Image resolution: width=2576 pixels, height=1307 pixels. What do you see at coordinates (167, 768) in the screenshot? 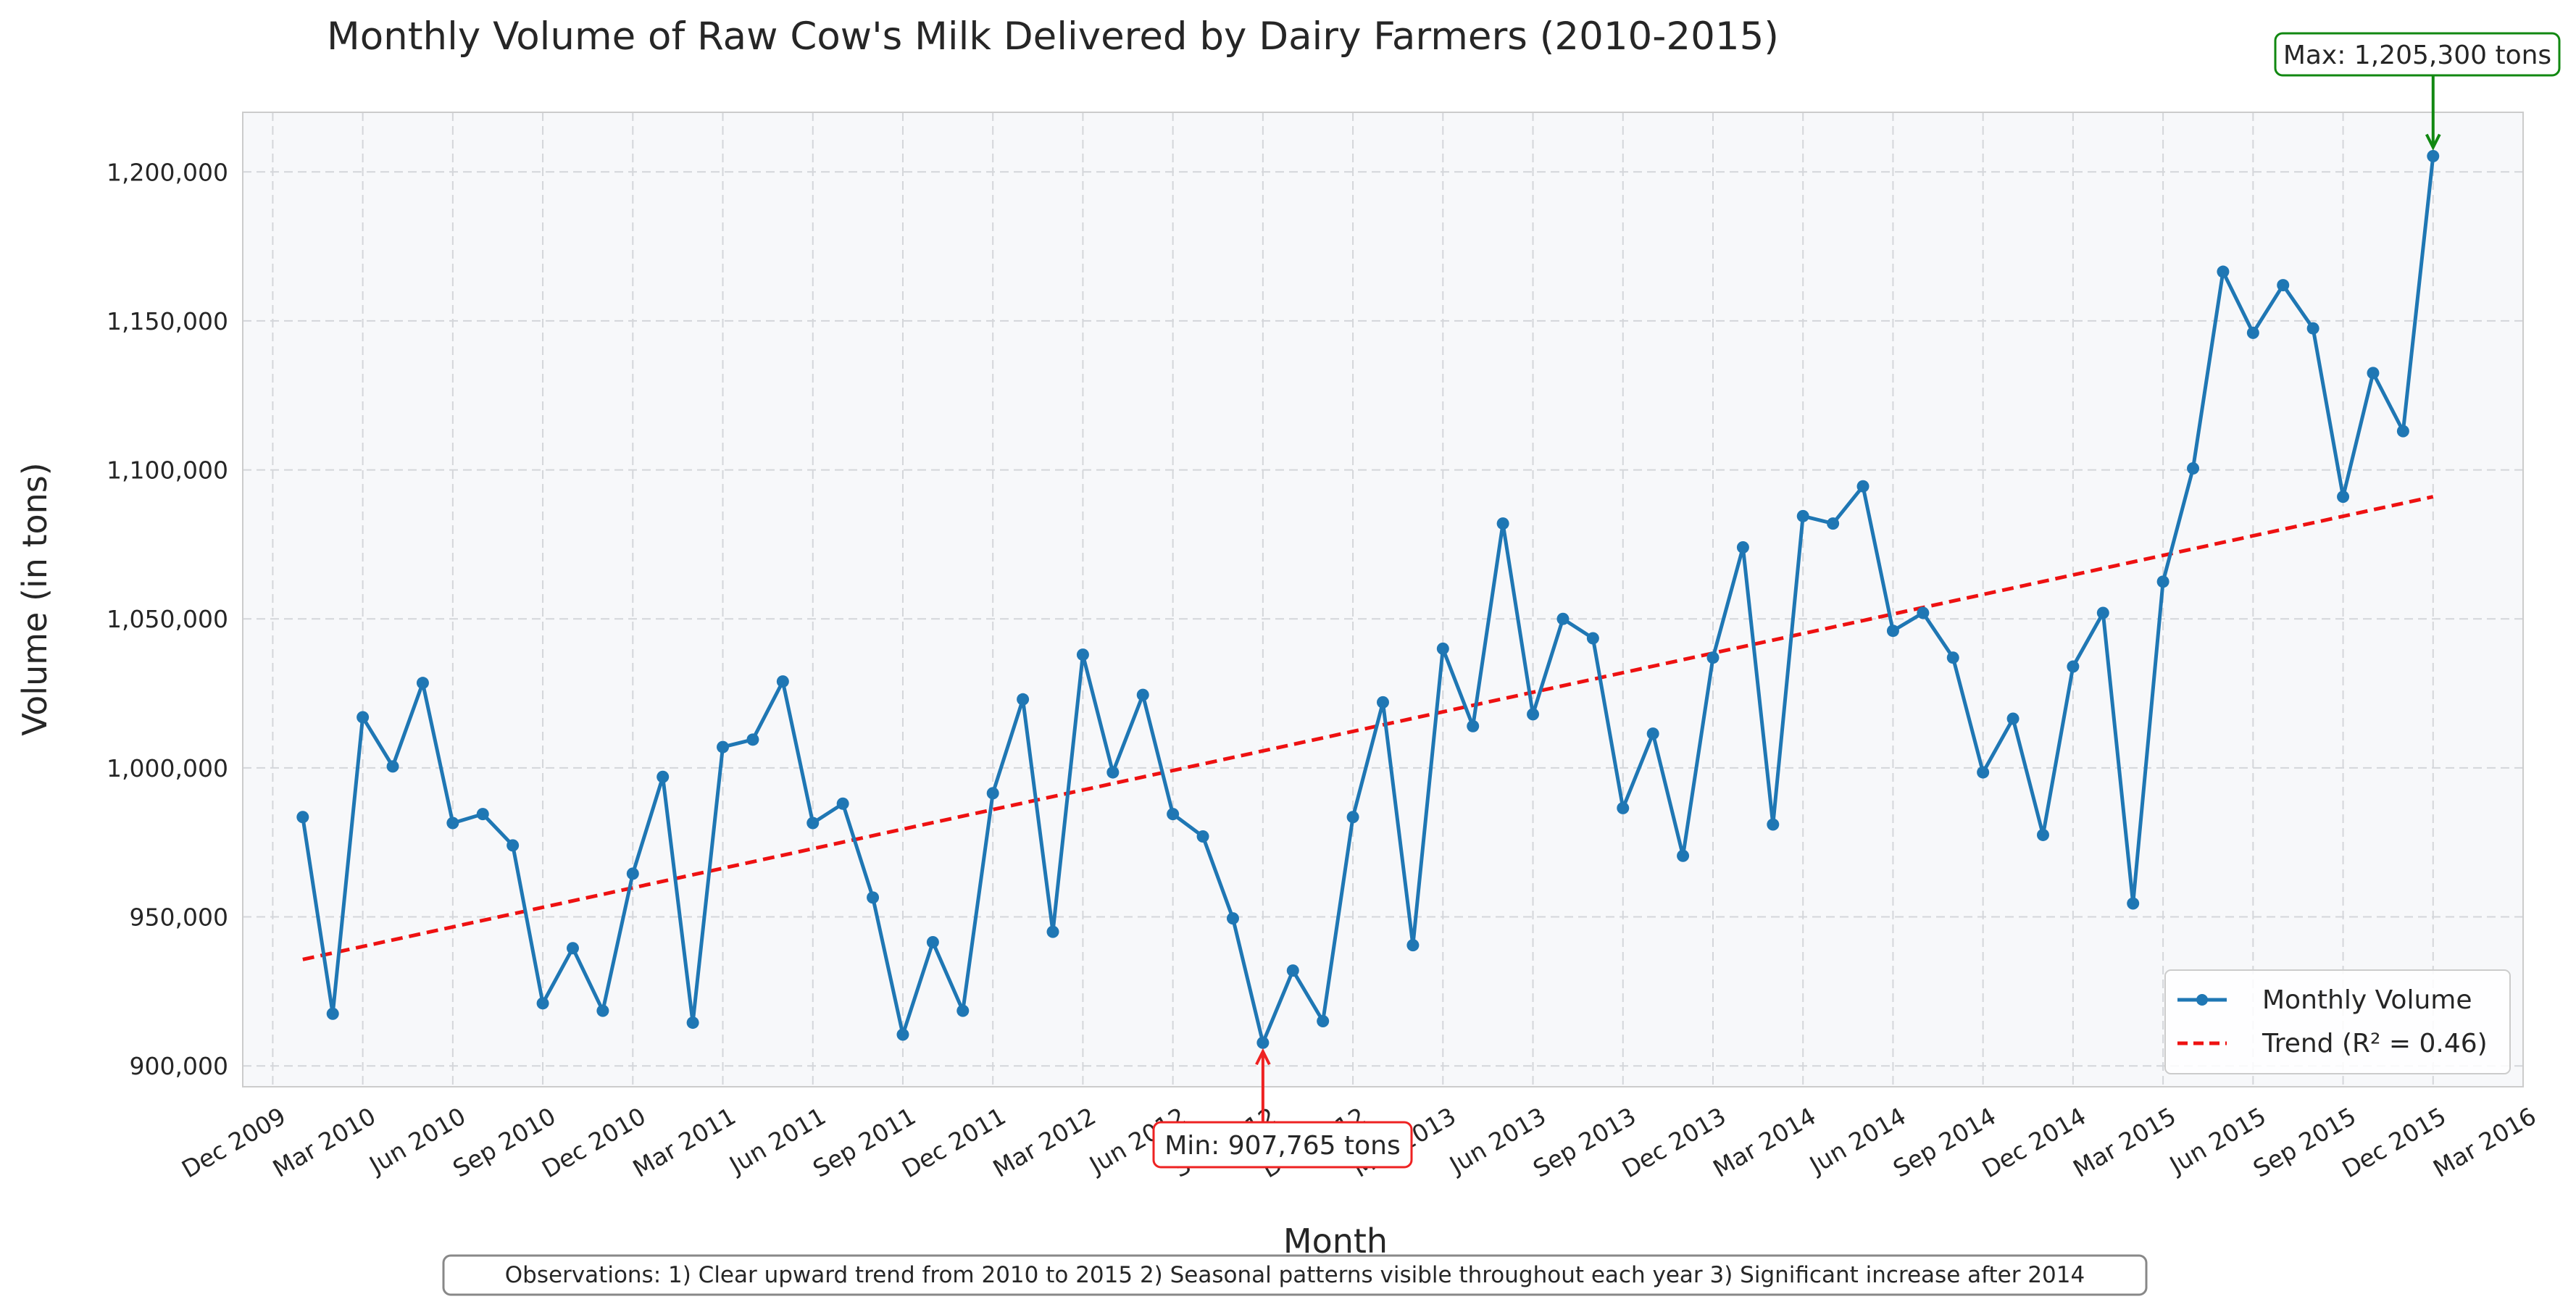
I see `y-tick-label: 1,000,000` at bounding box center [167, 768].